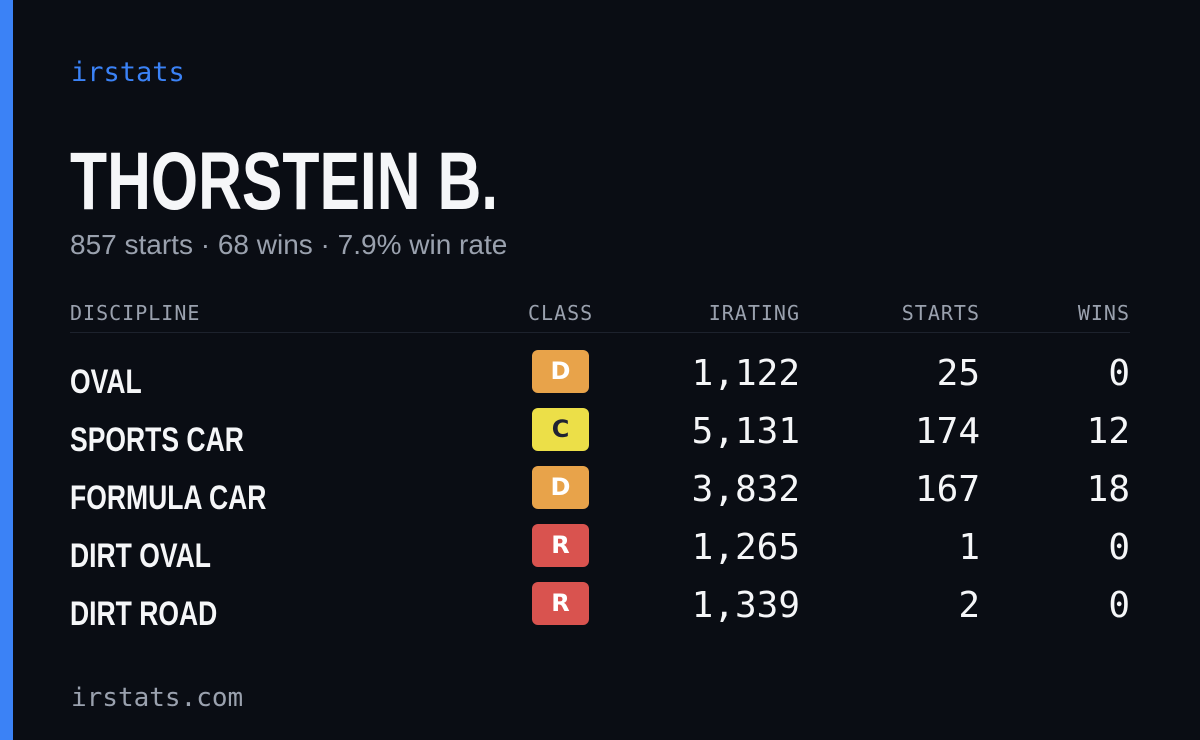 Image resolution: width=1200 pixels, height=740 pixels. Describe the element at coordinates (745, 373) in the screenshot. I see `irating-value: 1,122` at that location.